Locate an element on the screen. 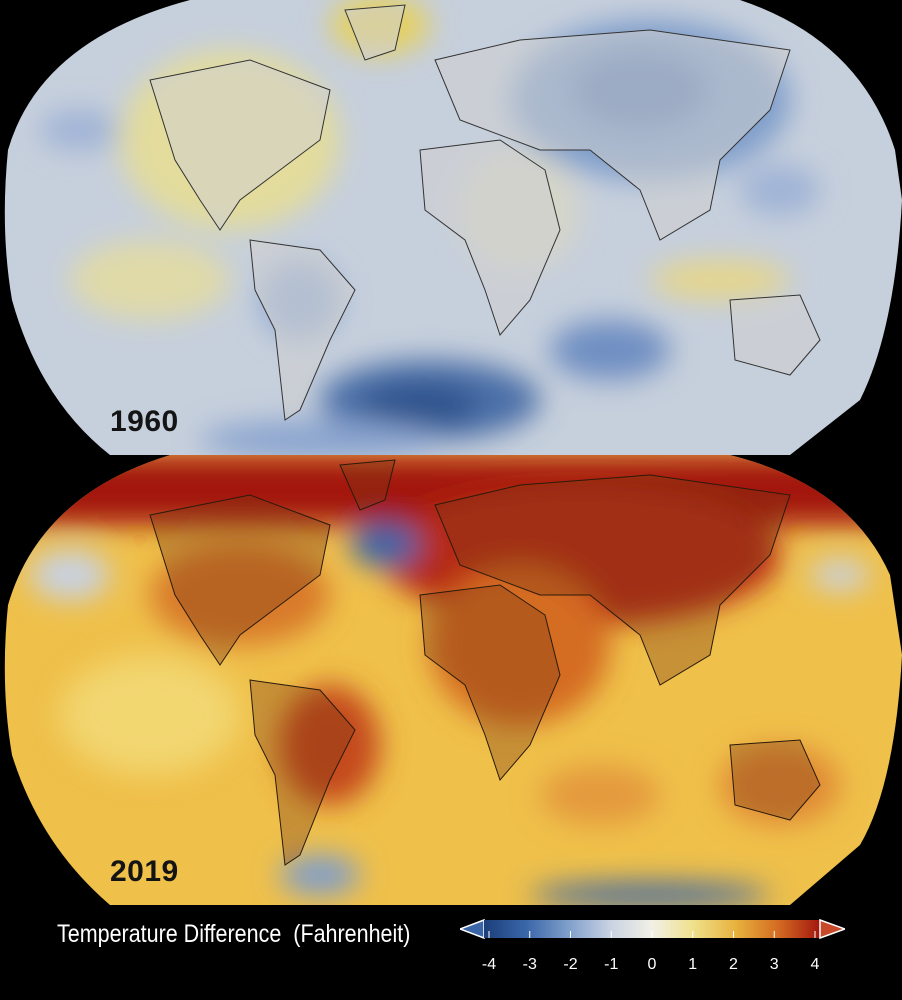  colorbar-tick-label: -3 is located at coordinates (529, 964).